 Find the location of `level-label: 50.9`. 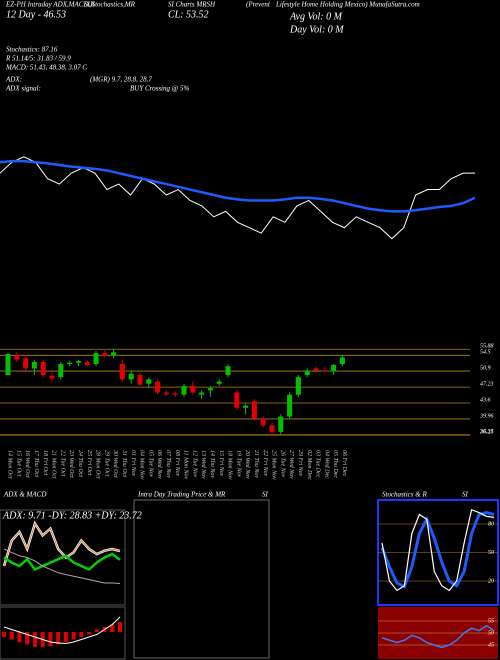

level-label: 50.9 is located at coordinates (485, 368).